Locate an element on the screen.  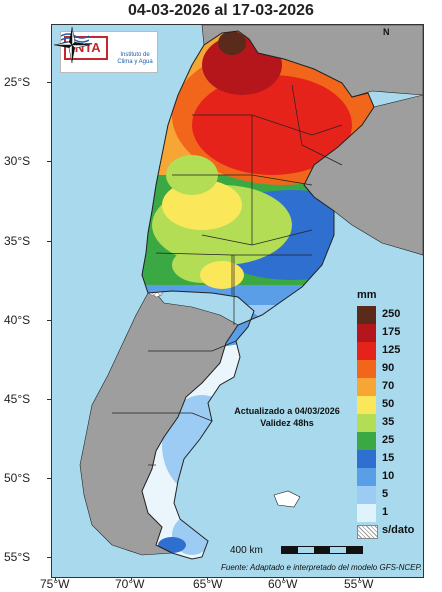
legend-label: 5 is located at coordinates (385, 494).